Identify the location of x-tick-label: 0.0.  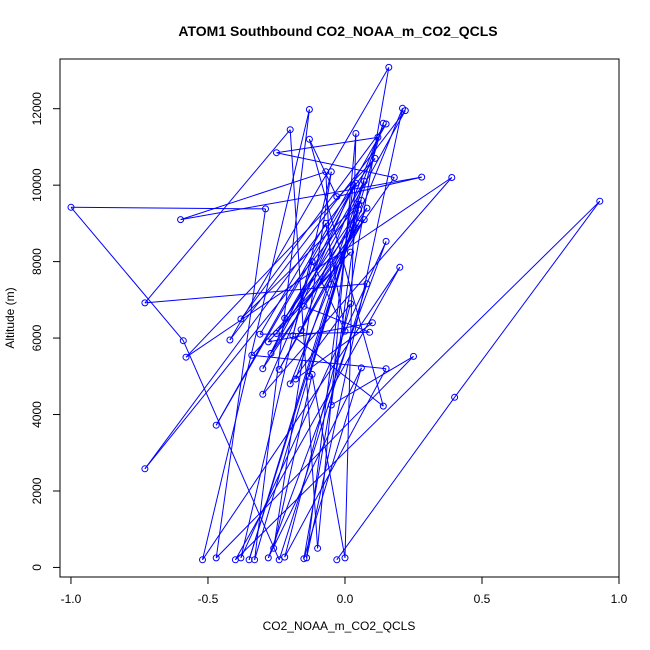
(345, 599).